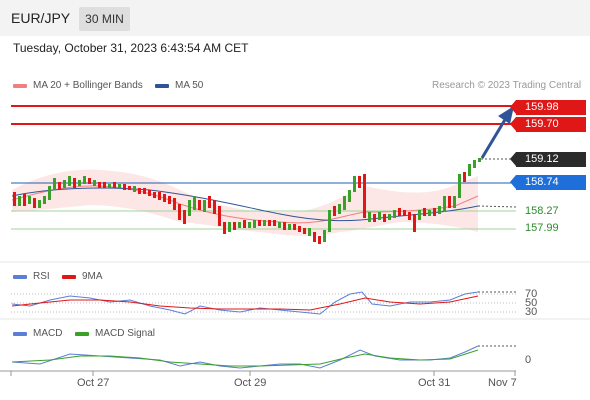 The width and height of the screenshot is (590, 400). Describe the element at coordinates (434, 383) in the screenshot. I see `x-label-oct31: Oct 31` at that location.